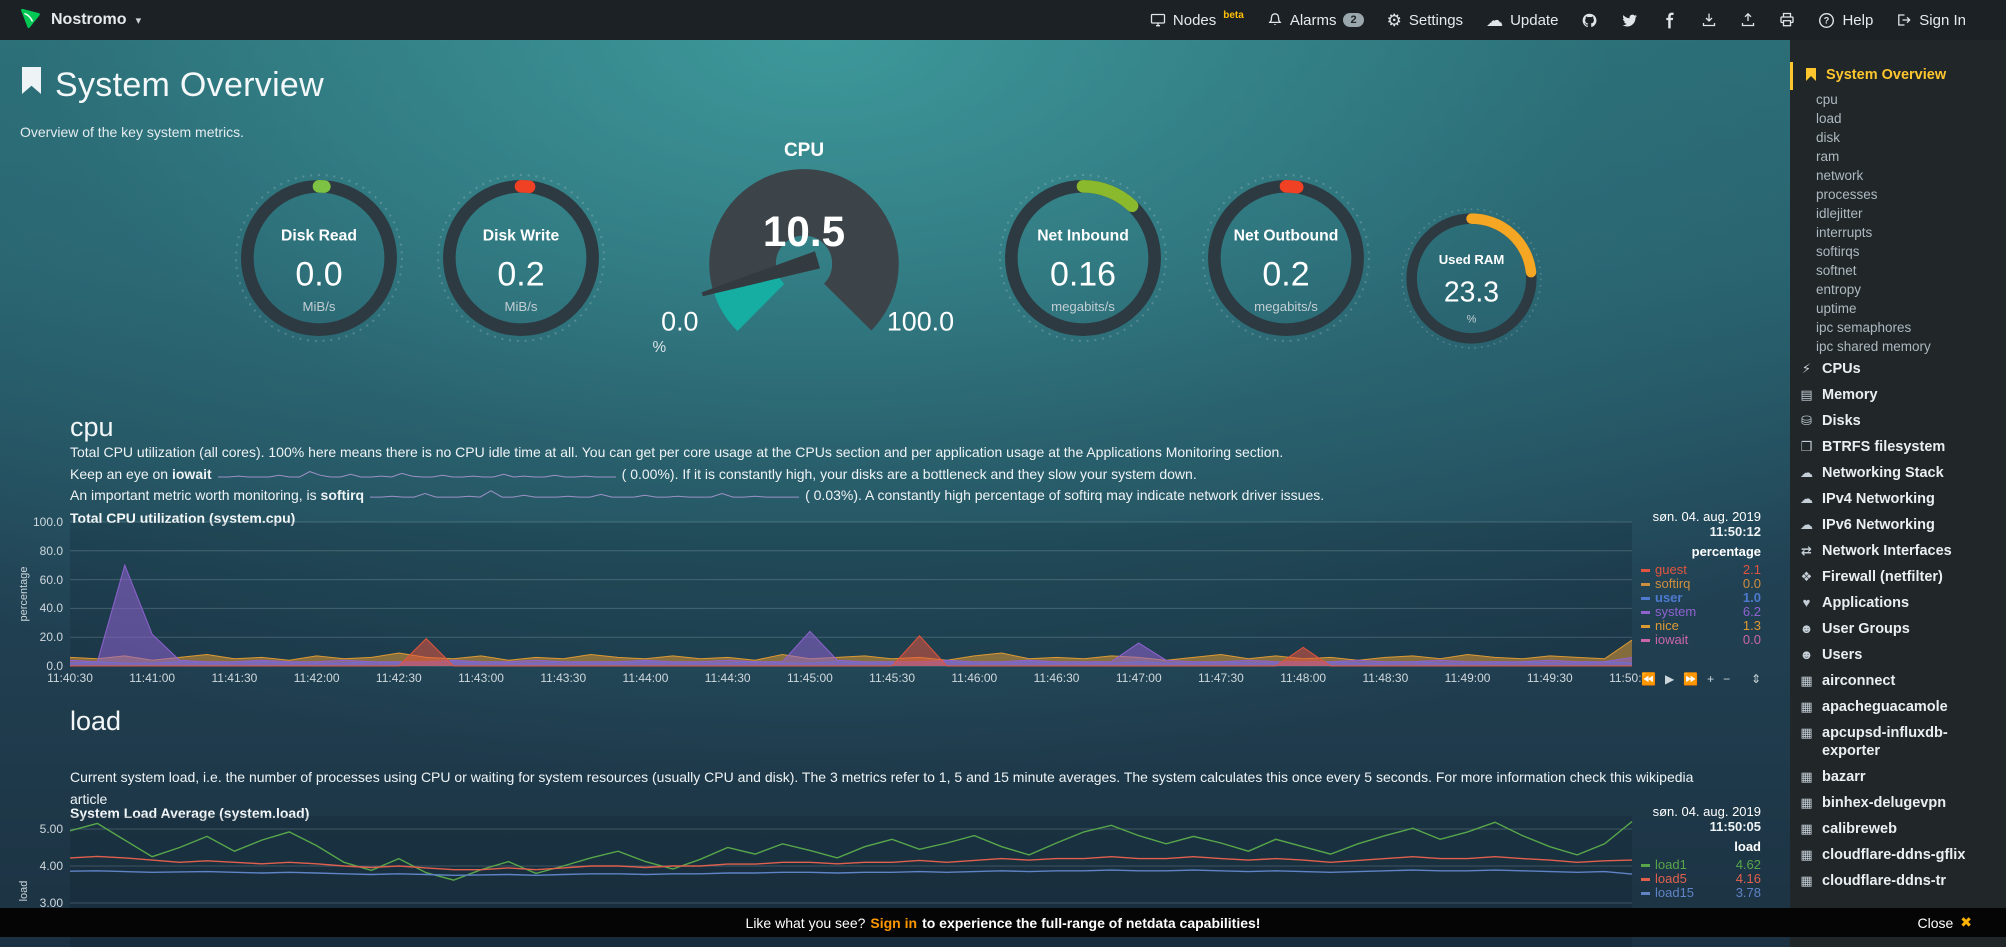 The height and width of the screenshot is (947, 2006). What do you see at coordinates (1711, 679) in the screenshot?
I see `chart-zoom-in-icon: +` at bounding box center [1711, 679].